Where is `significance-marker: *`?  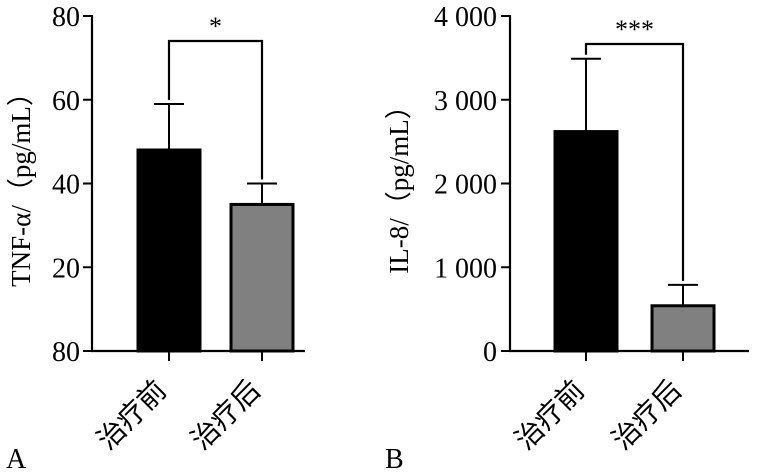 significance-marker: * is located at coordinates (215, 26).